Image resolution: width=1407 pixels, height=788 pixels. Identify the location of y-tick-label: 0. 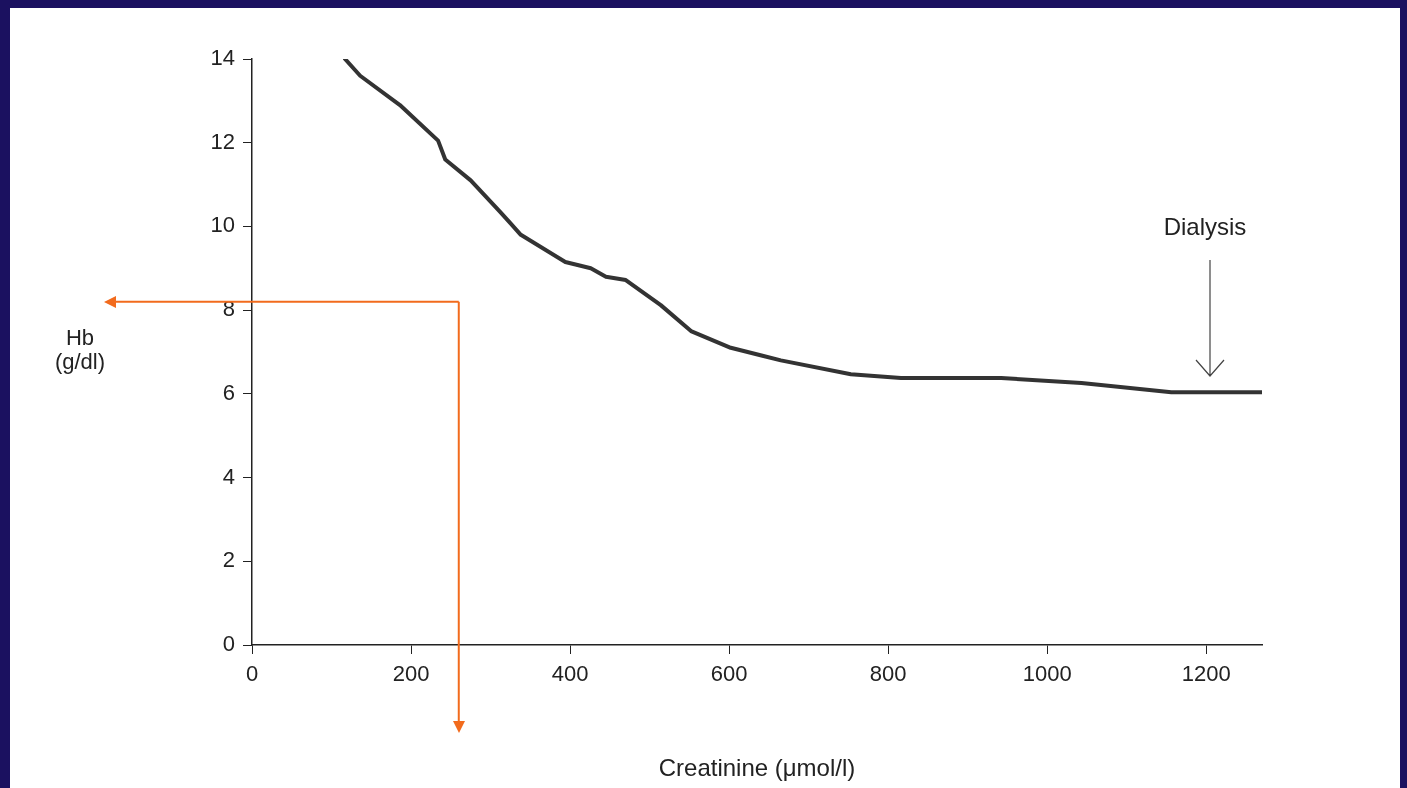
(228, 644).